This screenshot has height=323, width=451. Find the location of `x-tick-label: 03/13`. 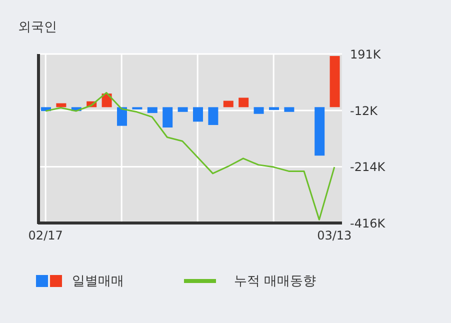

x-tick-label: 03/13 is located at coordinates (334, 235).